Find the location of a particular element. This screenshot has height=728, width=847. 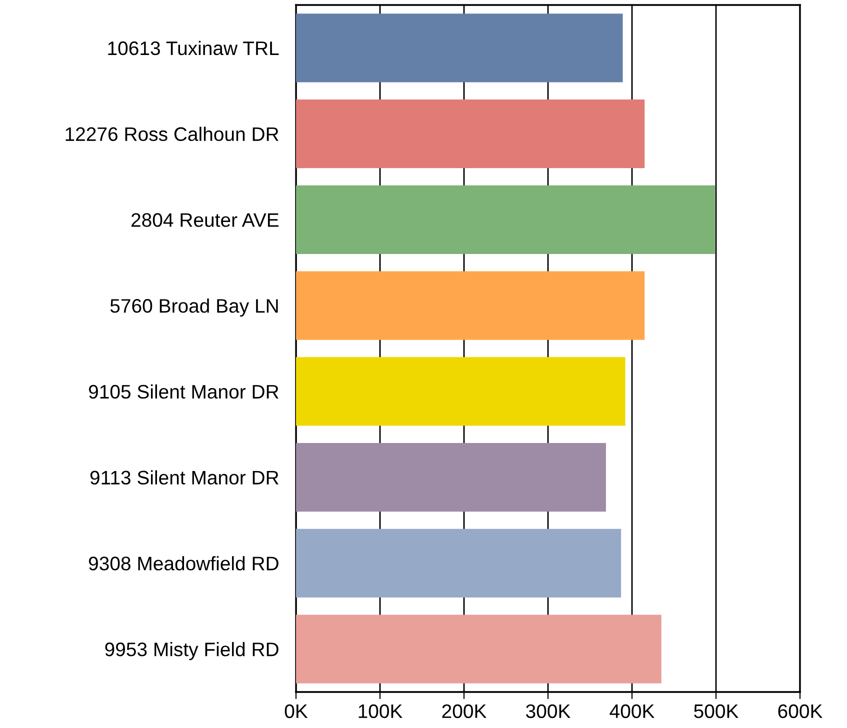

y-tick-label: 12276 Ross Calhoun DR is located at coordinates (172, 134).